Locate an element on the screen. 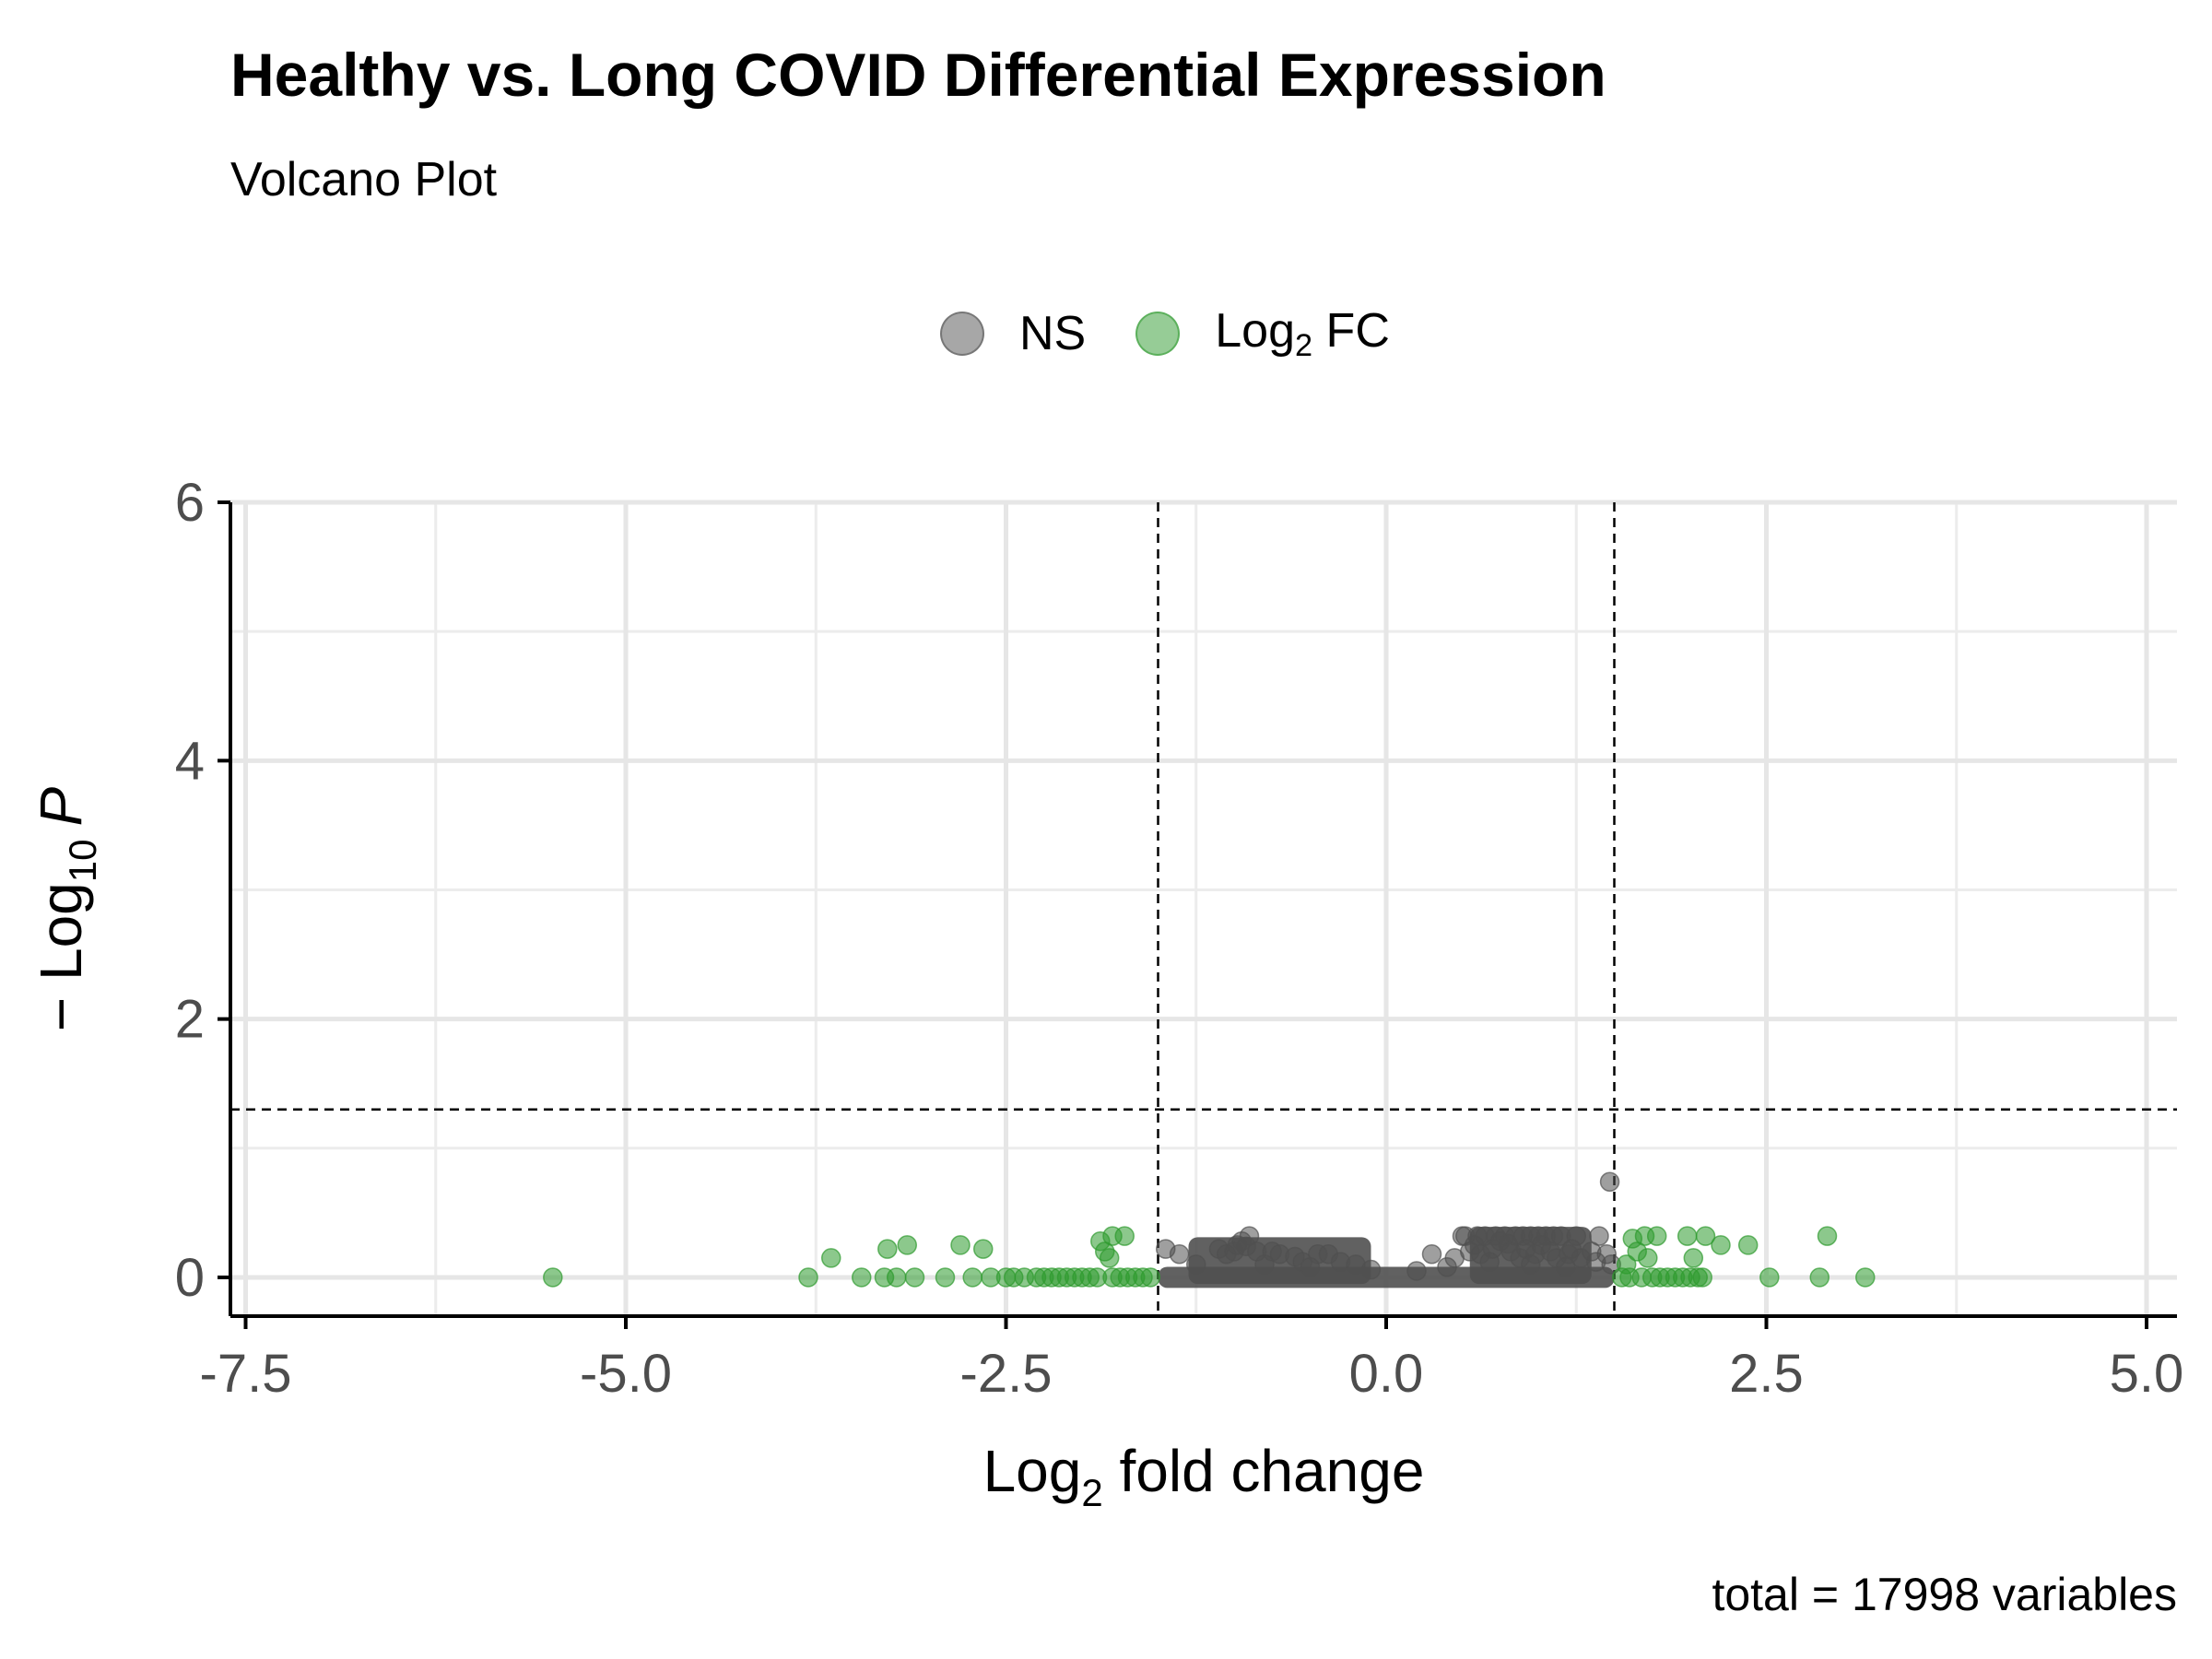 The width and height of the screenshot is (2212, 1659). legend-swatch-ns is located at coordinates (962, 334).